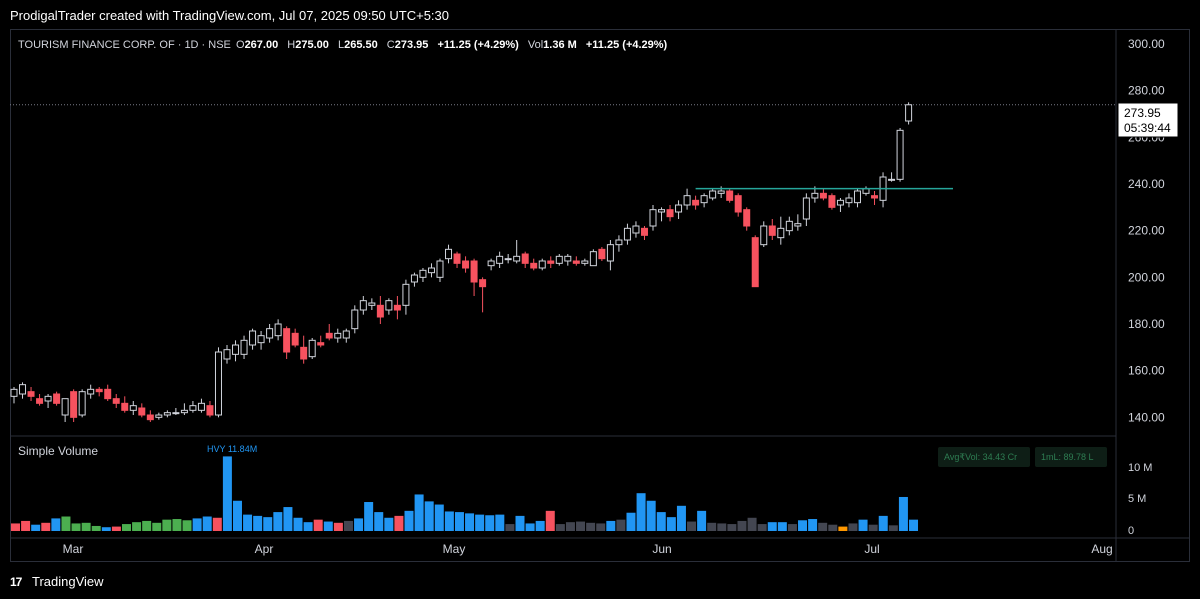 This screenshot has height=599, width=1200. I want to click on price-tick-200: 200.00, so click(1146, 277).